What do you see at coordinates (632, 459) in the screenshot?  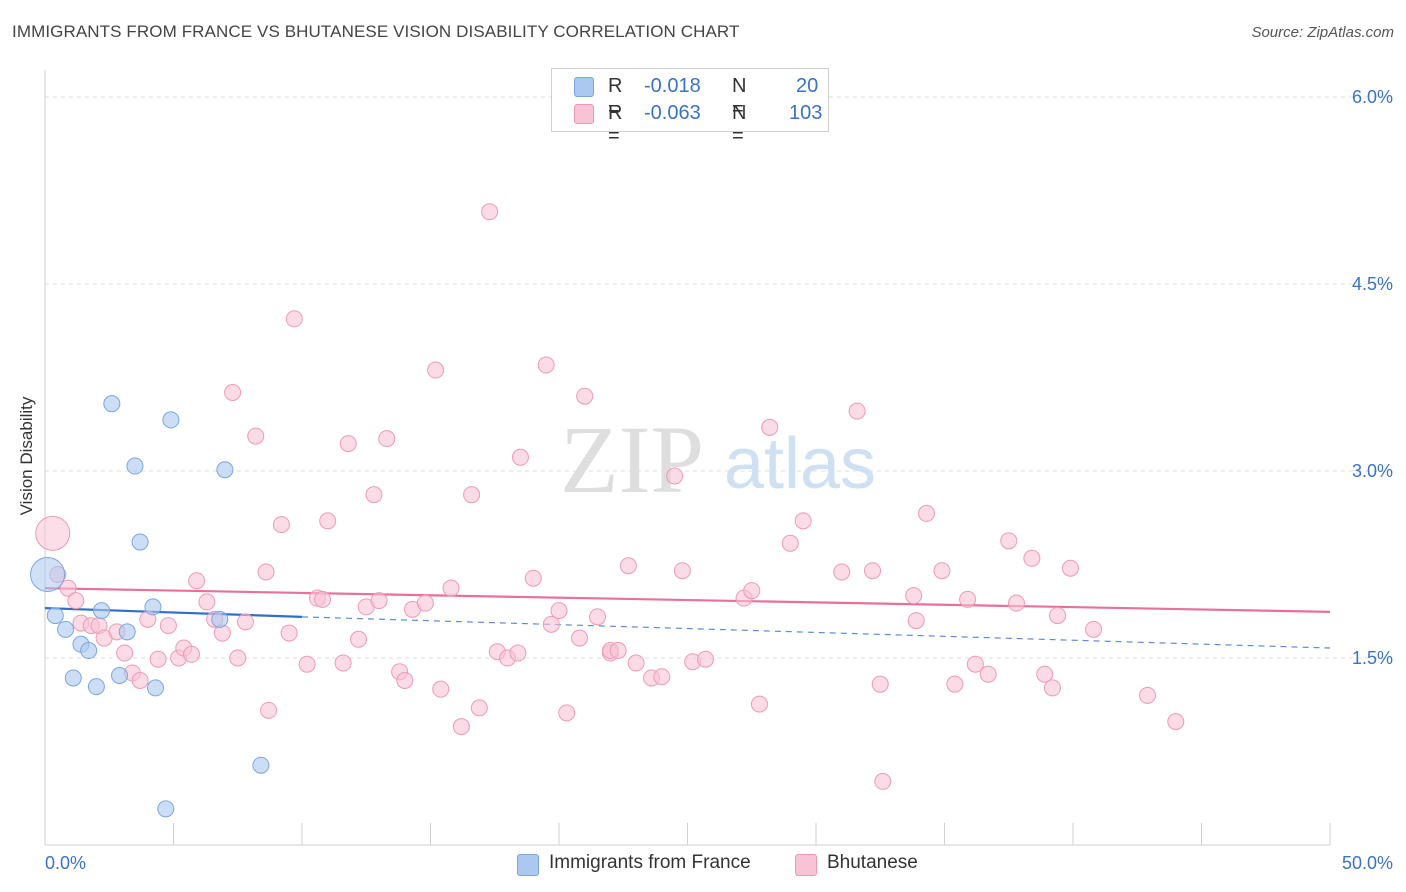 I see `watermark-zip: ZIP` at bounding box center [632, 459].